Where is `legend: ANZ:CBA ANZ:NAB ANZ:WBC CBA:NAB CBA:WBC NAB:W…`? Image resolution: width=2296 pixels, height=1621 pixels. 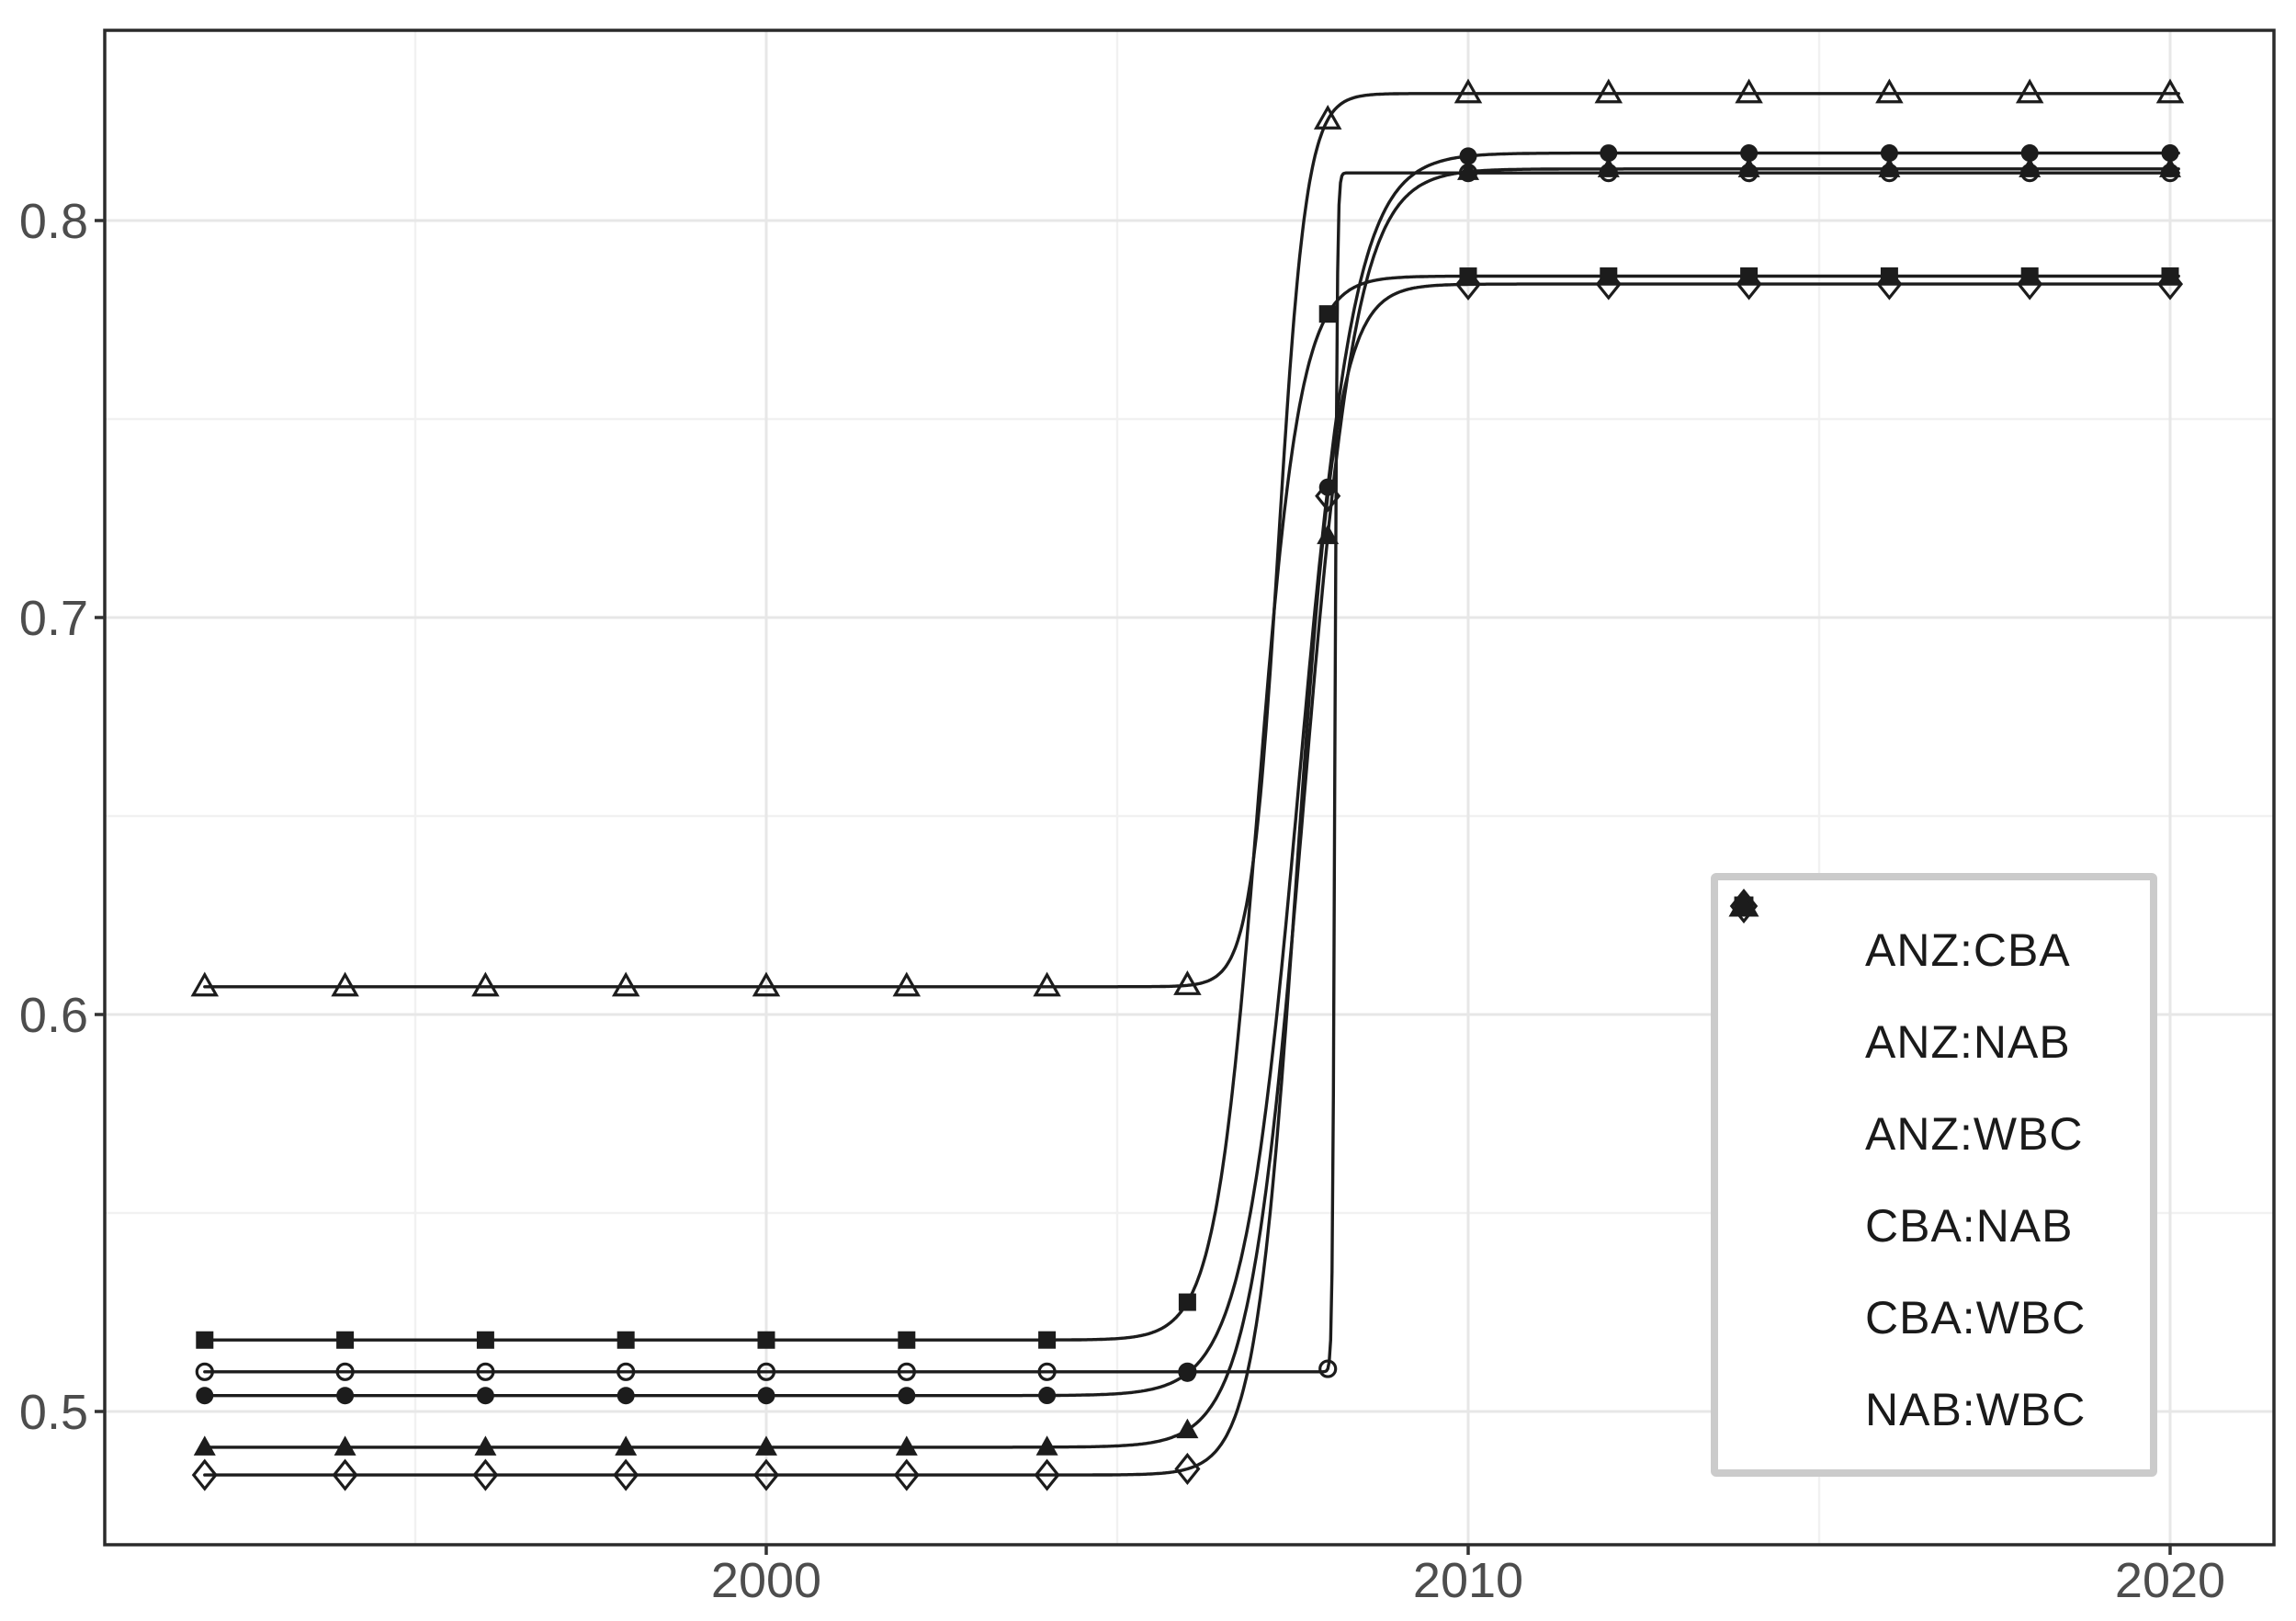
legend: ANZ:CBA ANZ:NAB ANZ:WBC CBA:NAB CBA:WBC NAB:W… is located at coordinates (1934, 1175).